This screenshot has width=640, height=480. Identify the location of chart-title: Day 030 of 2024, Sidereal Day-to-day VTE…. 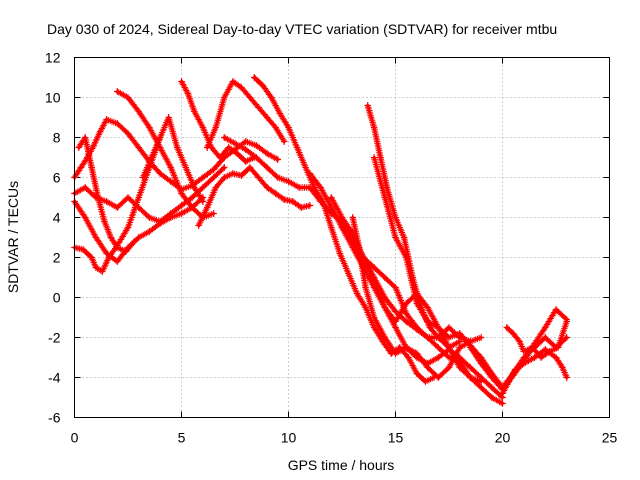
(302, 29).